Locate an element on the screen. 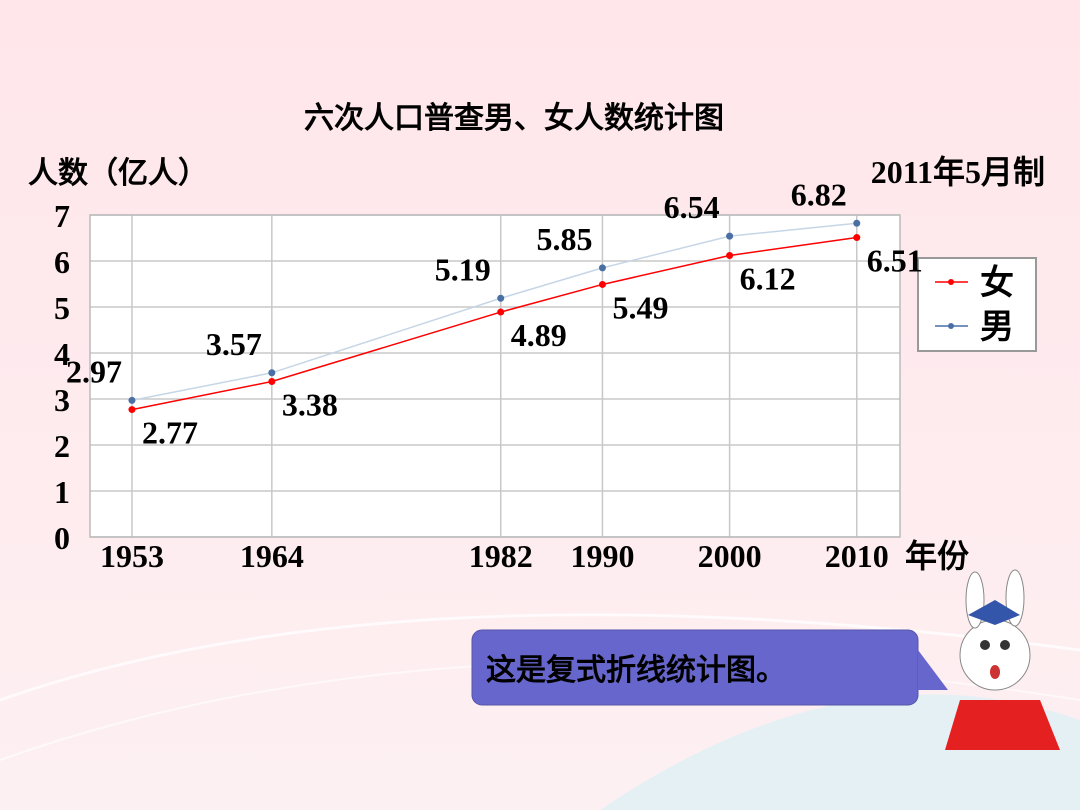  legend-label: 男 is located at coordinates (997, 327).